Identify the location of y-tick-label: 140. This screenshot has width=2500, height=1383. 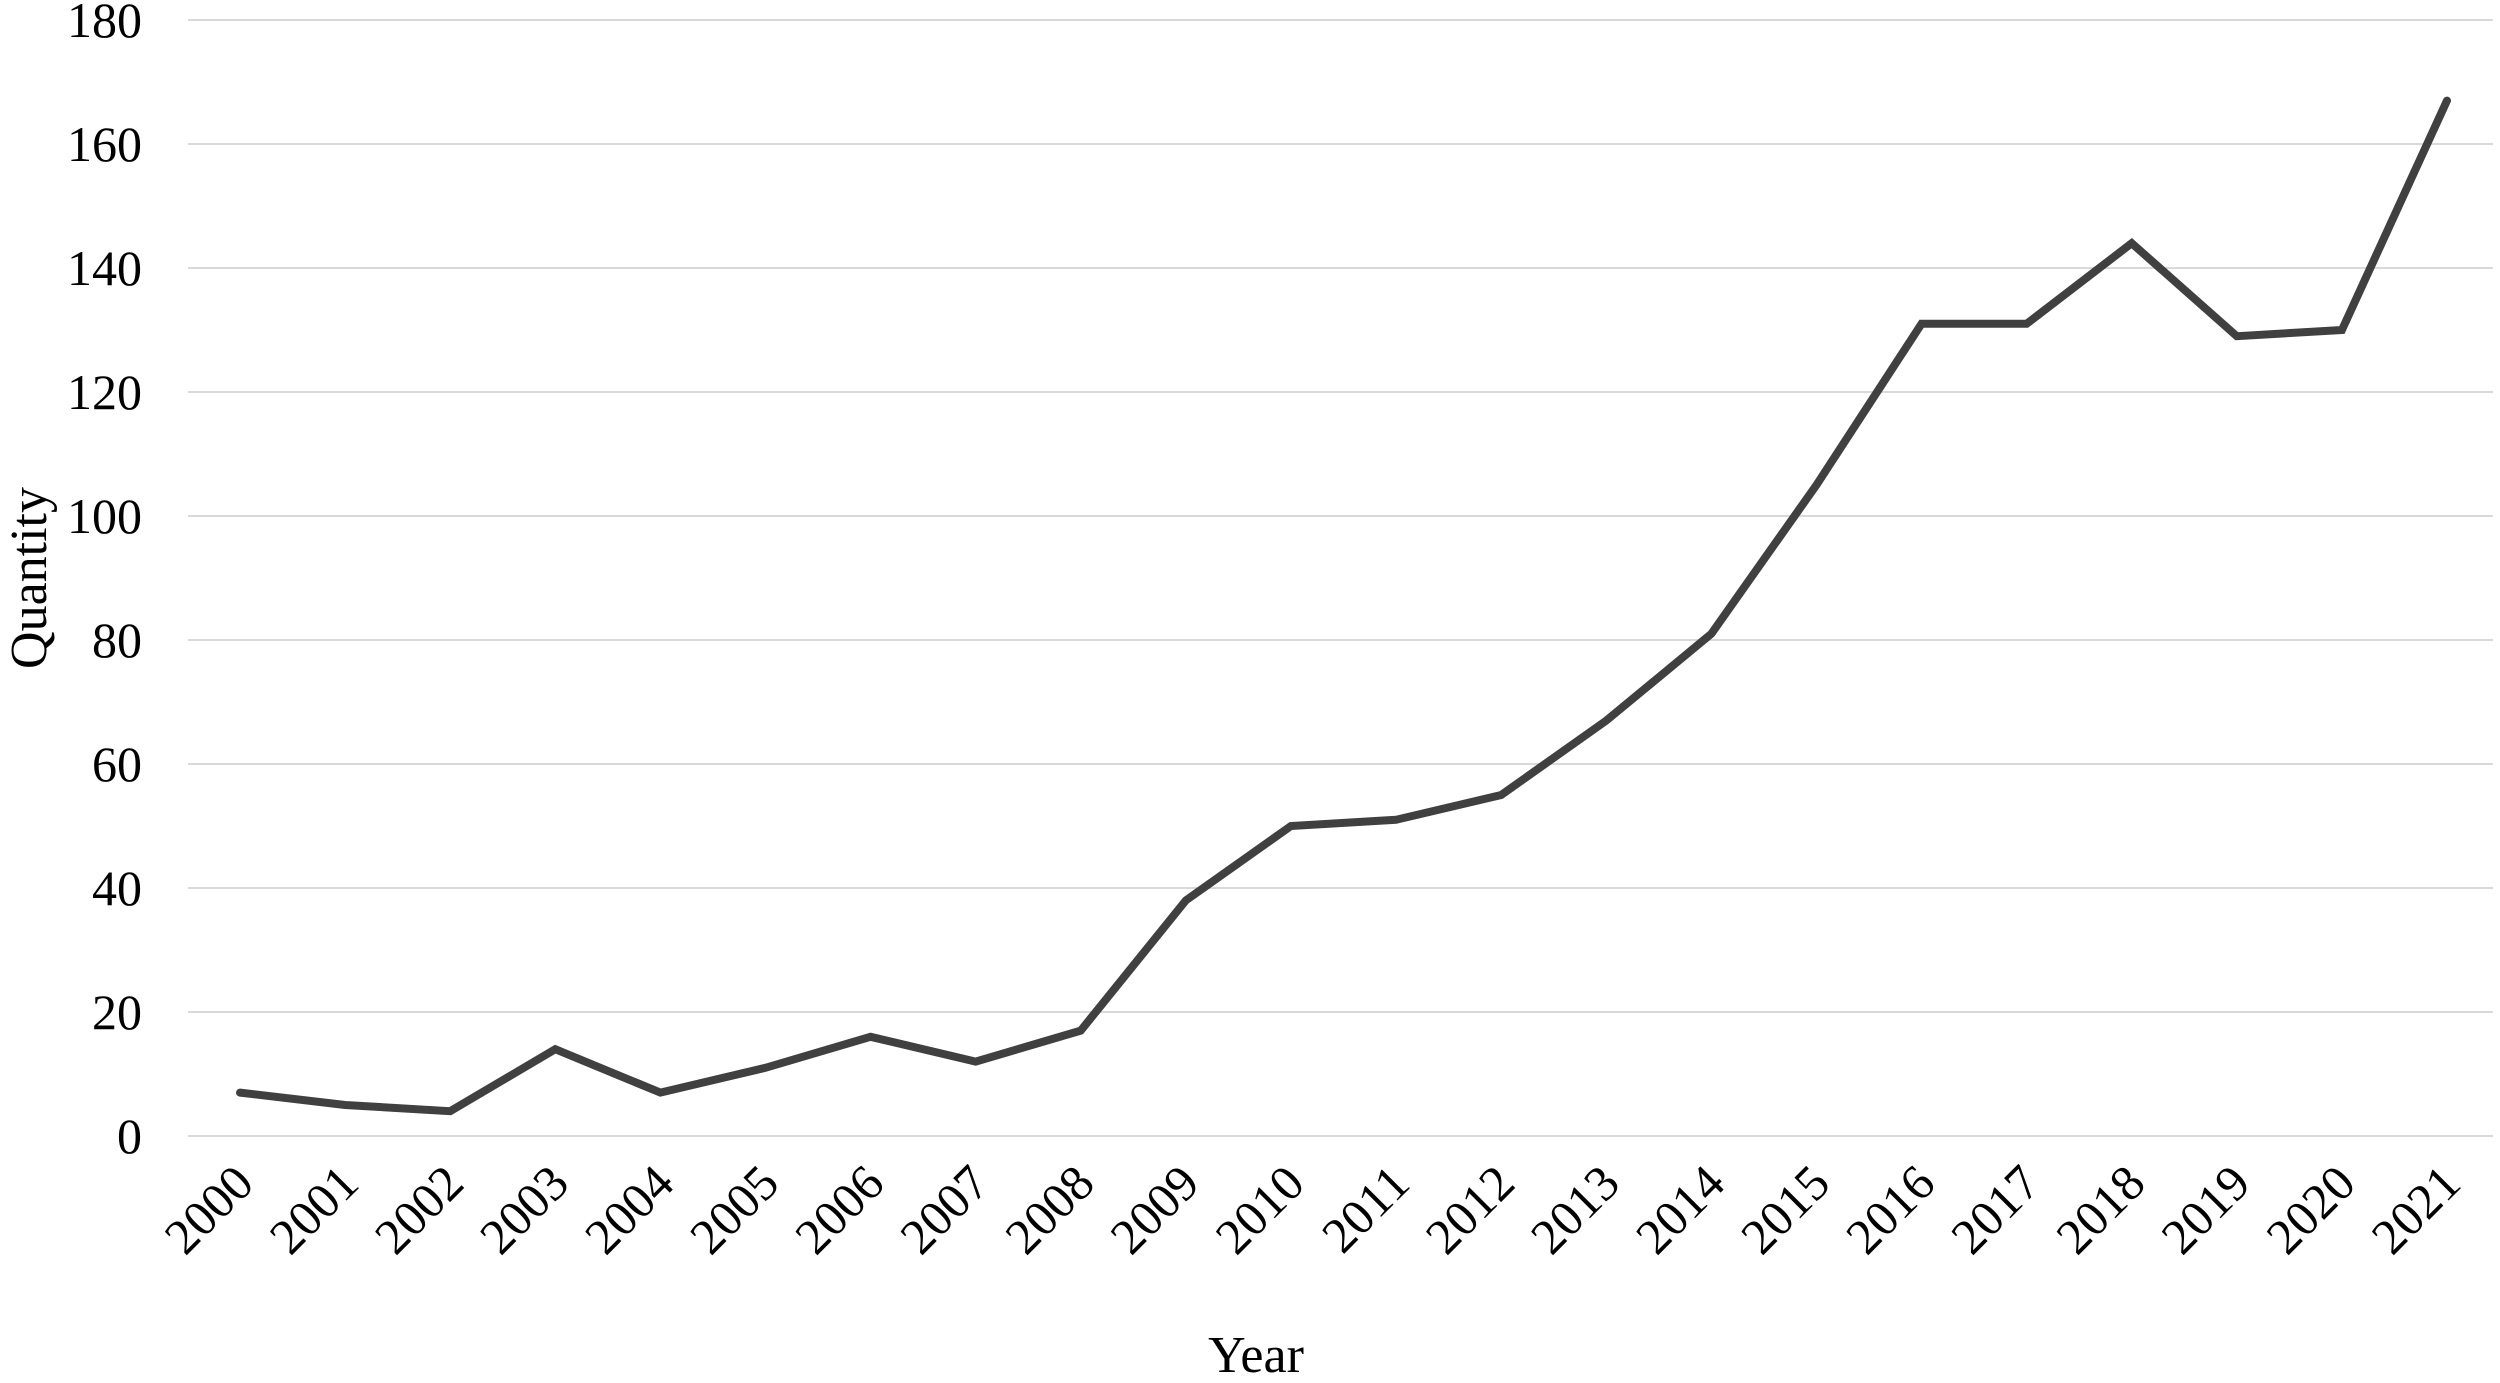
(104, 268).